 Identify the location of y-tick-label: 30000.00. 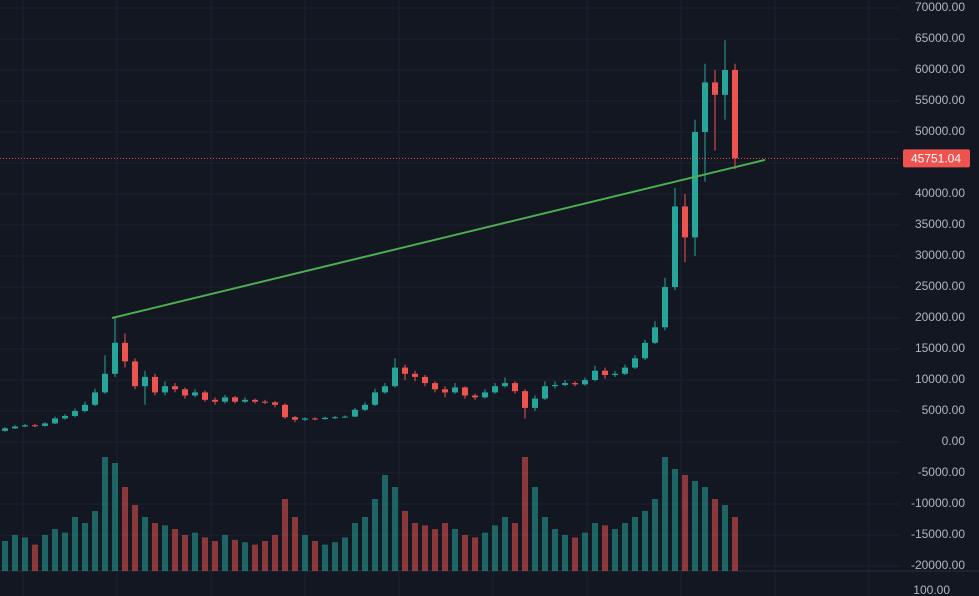
(940, 255).